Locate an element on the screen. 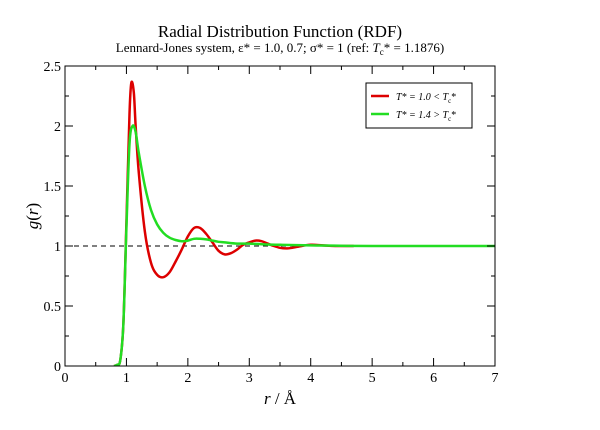 Image resolution: width=600 pixels, height=430 pixels. y-tick-label: 2 is located at coordinates (57, 127).